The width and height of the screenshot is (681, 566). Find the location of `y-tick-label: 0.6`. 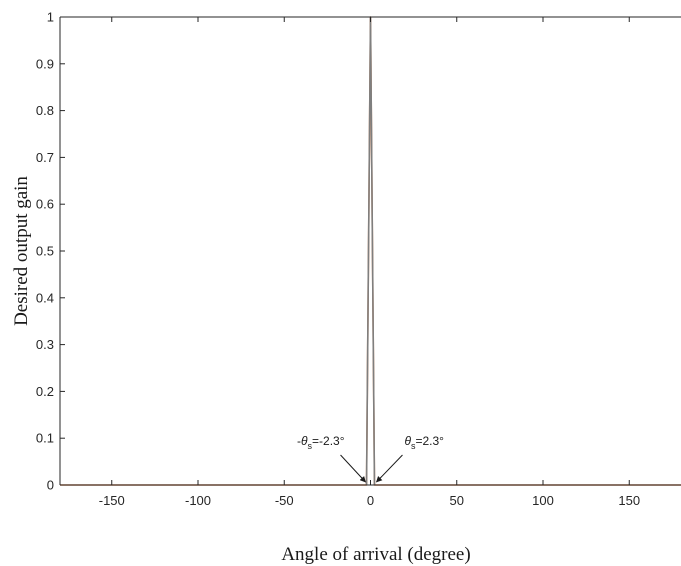

y-tick-label: 0.6 is located at coordinates (45, 204).